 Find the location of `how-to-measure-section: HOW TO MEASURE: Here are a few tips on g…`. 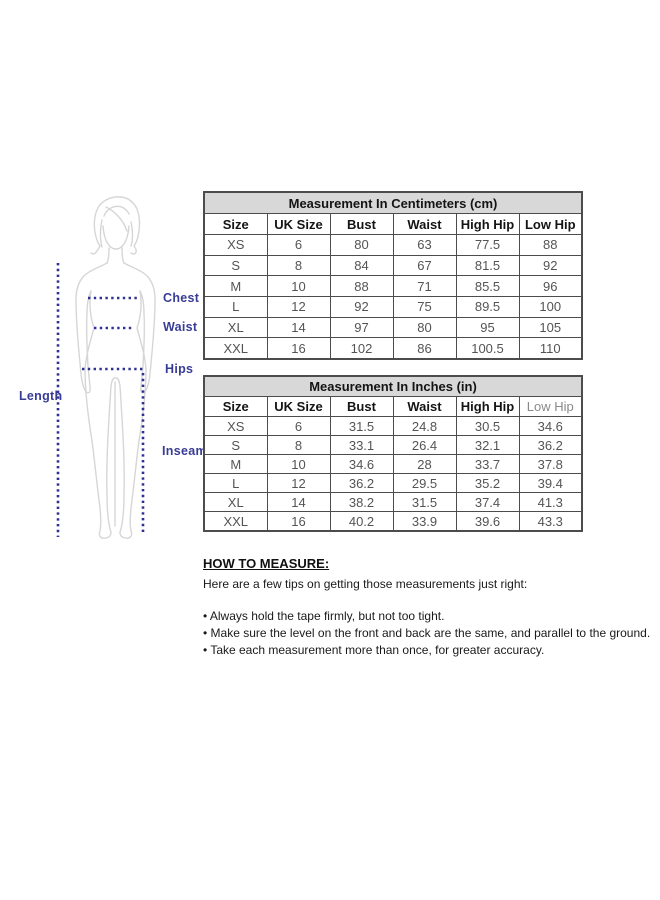

how-to-measure-section: HOW TO MEASURE: Here are a few tips on g… is located at coordinates (428, 607).